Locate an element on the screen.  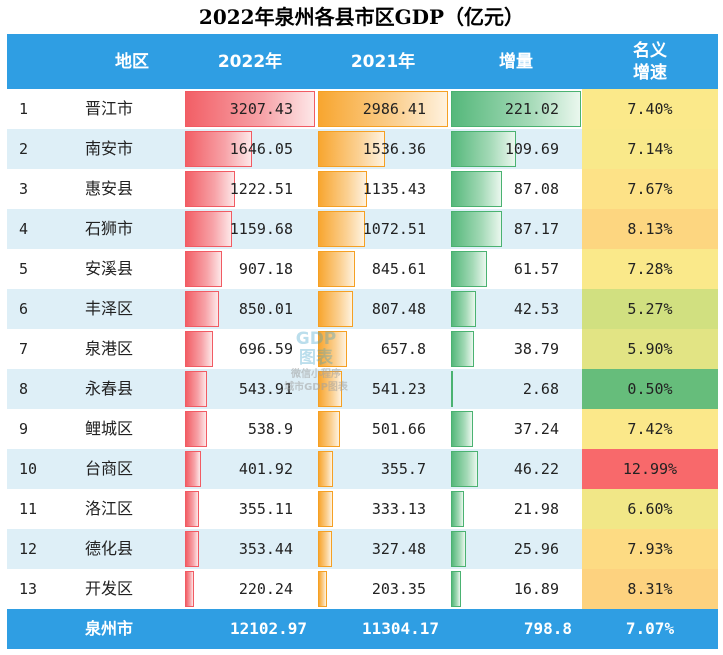
table-header: 地区 2022年 2021年 增量 名义 增速 is located at coordinates (362, 61).